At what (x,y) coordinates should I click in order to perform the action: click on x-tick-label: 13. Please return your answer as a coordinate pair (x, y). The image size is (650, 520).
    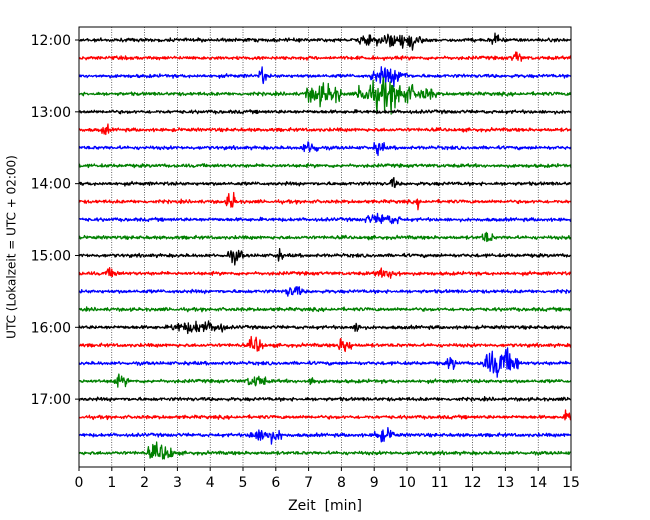
    Looking at the image, I should click on (505, 483).